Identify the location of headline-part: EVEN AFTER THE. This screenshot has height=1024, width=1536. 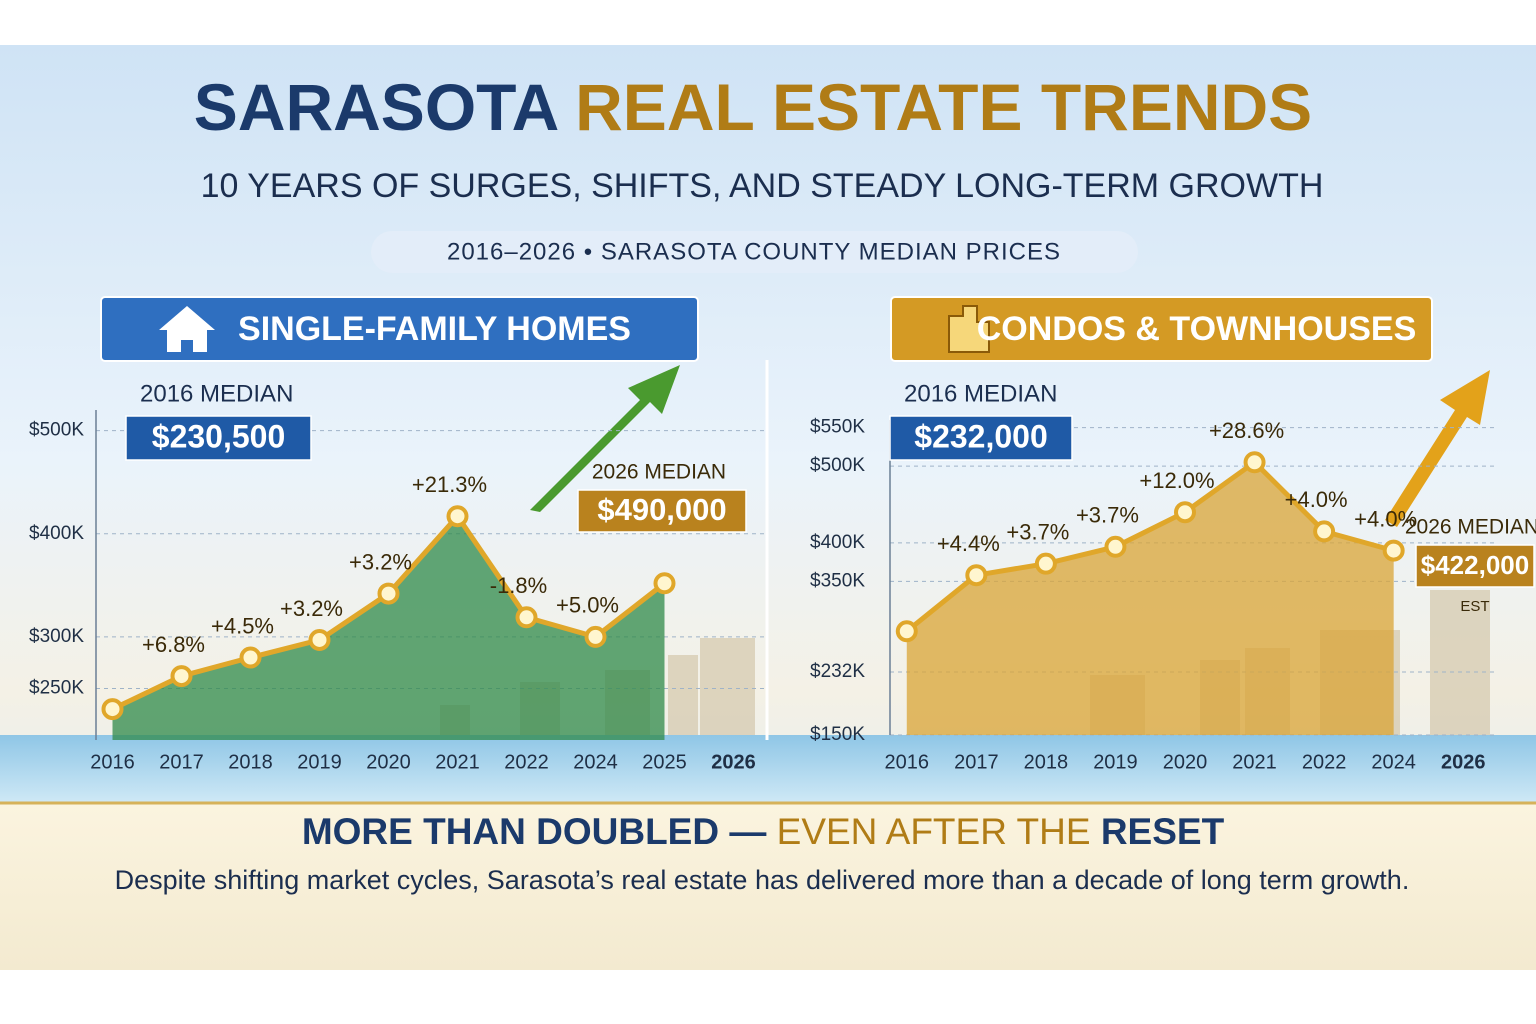
(934, 831).